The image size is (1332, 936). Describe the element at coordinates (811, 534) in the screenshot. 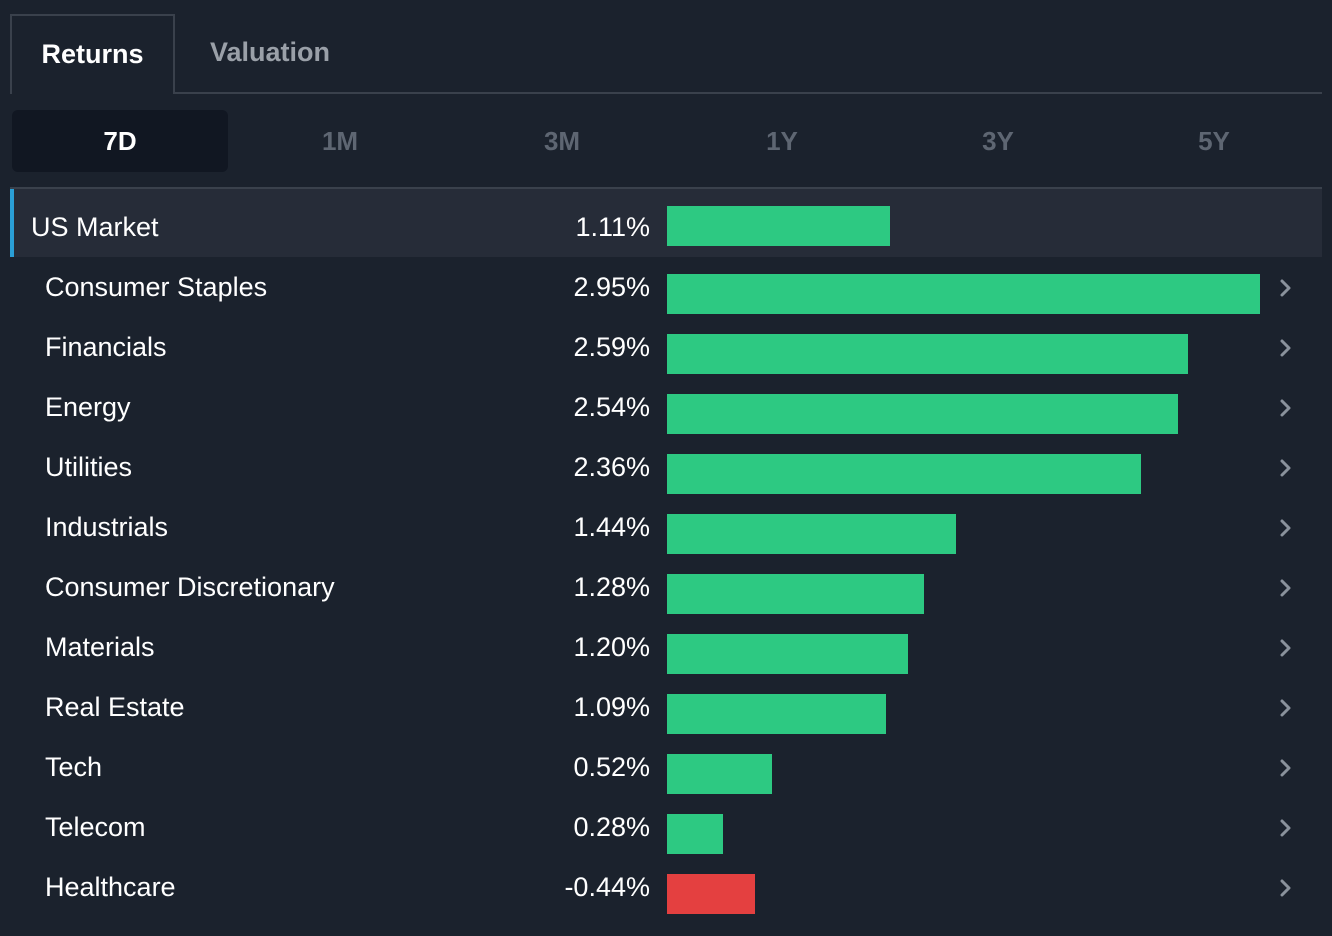

I see `bar-industrials` at that location.